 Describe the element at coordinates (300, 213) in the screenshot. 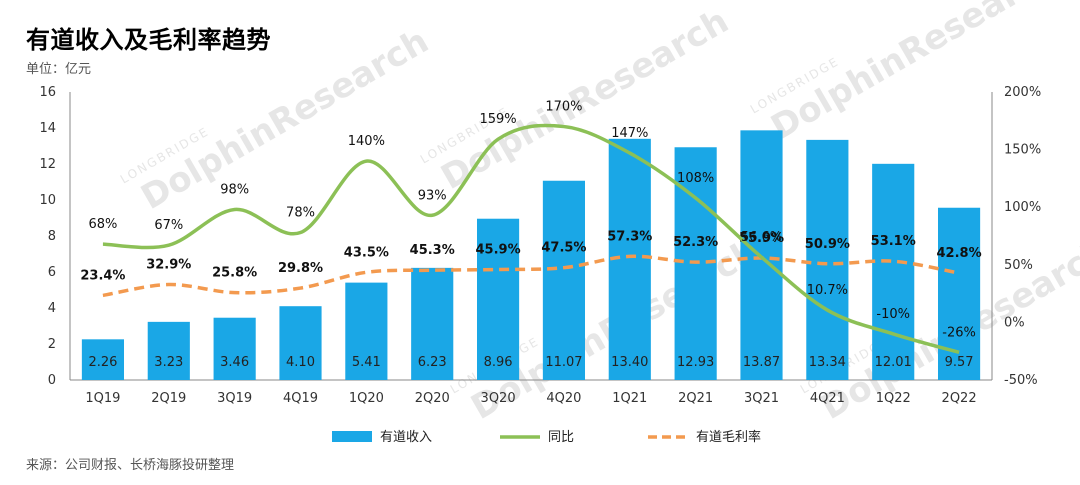

I see `yoy-data-label: 78%` at that location.